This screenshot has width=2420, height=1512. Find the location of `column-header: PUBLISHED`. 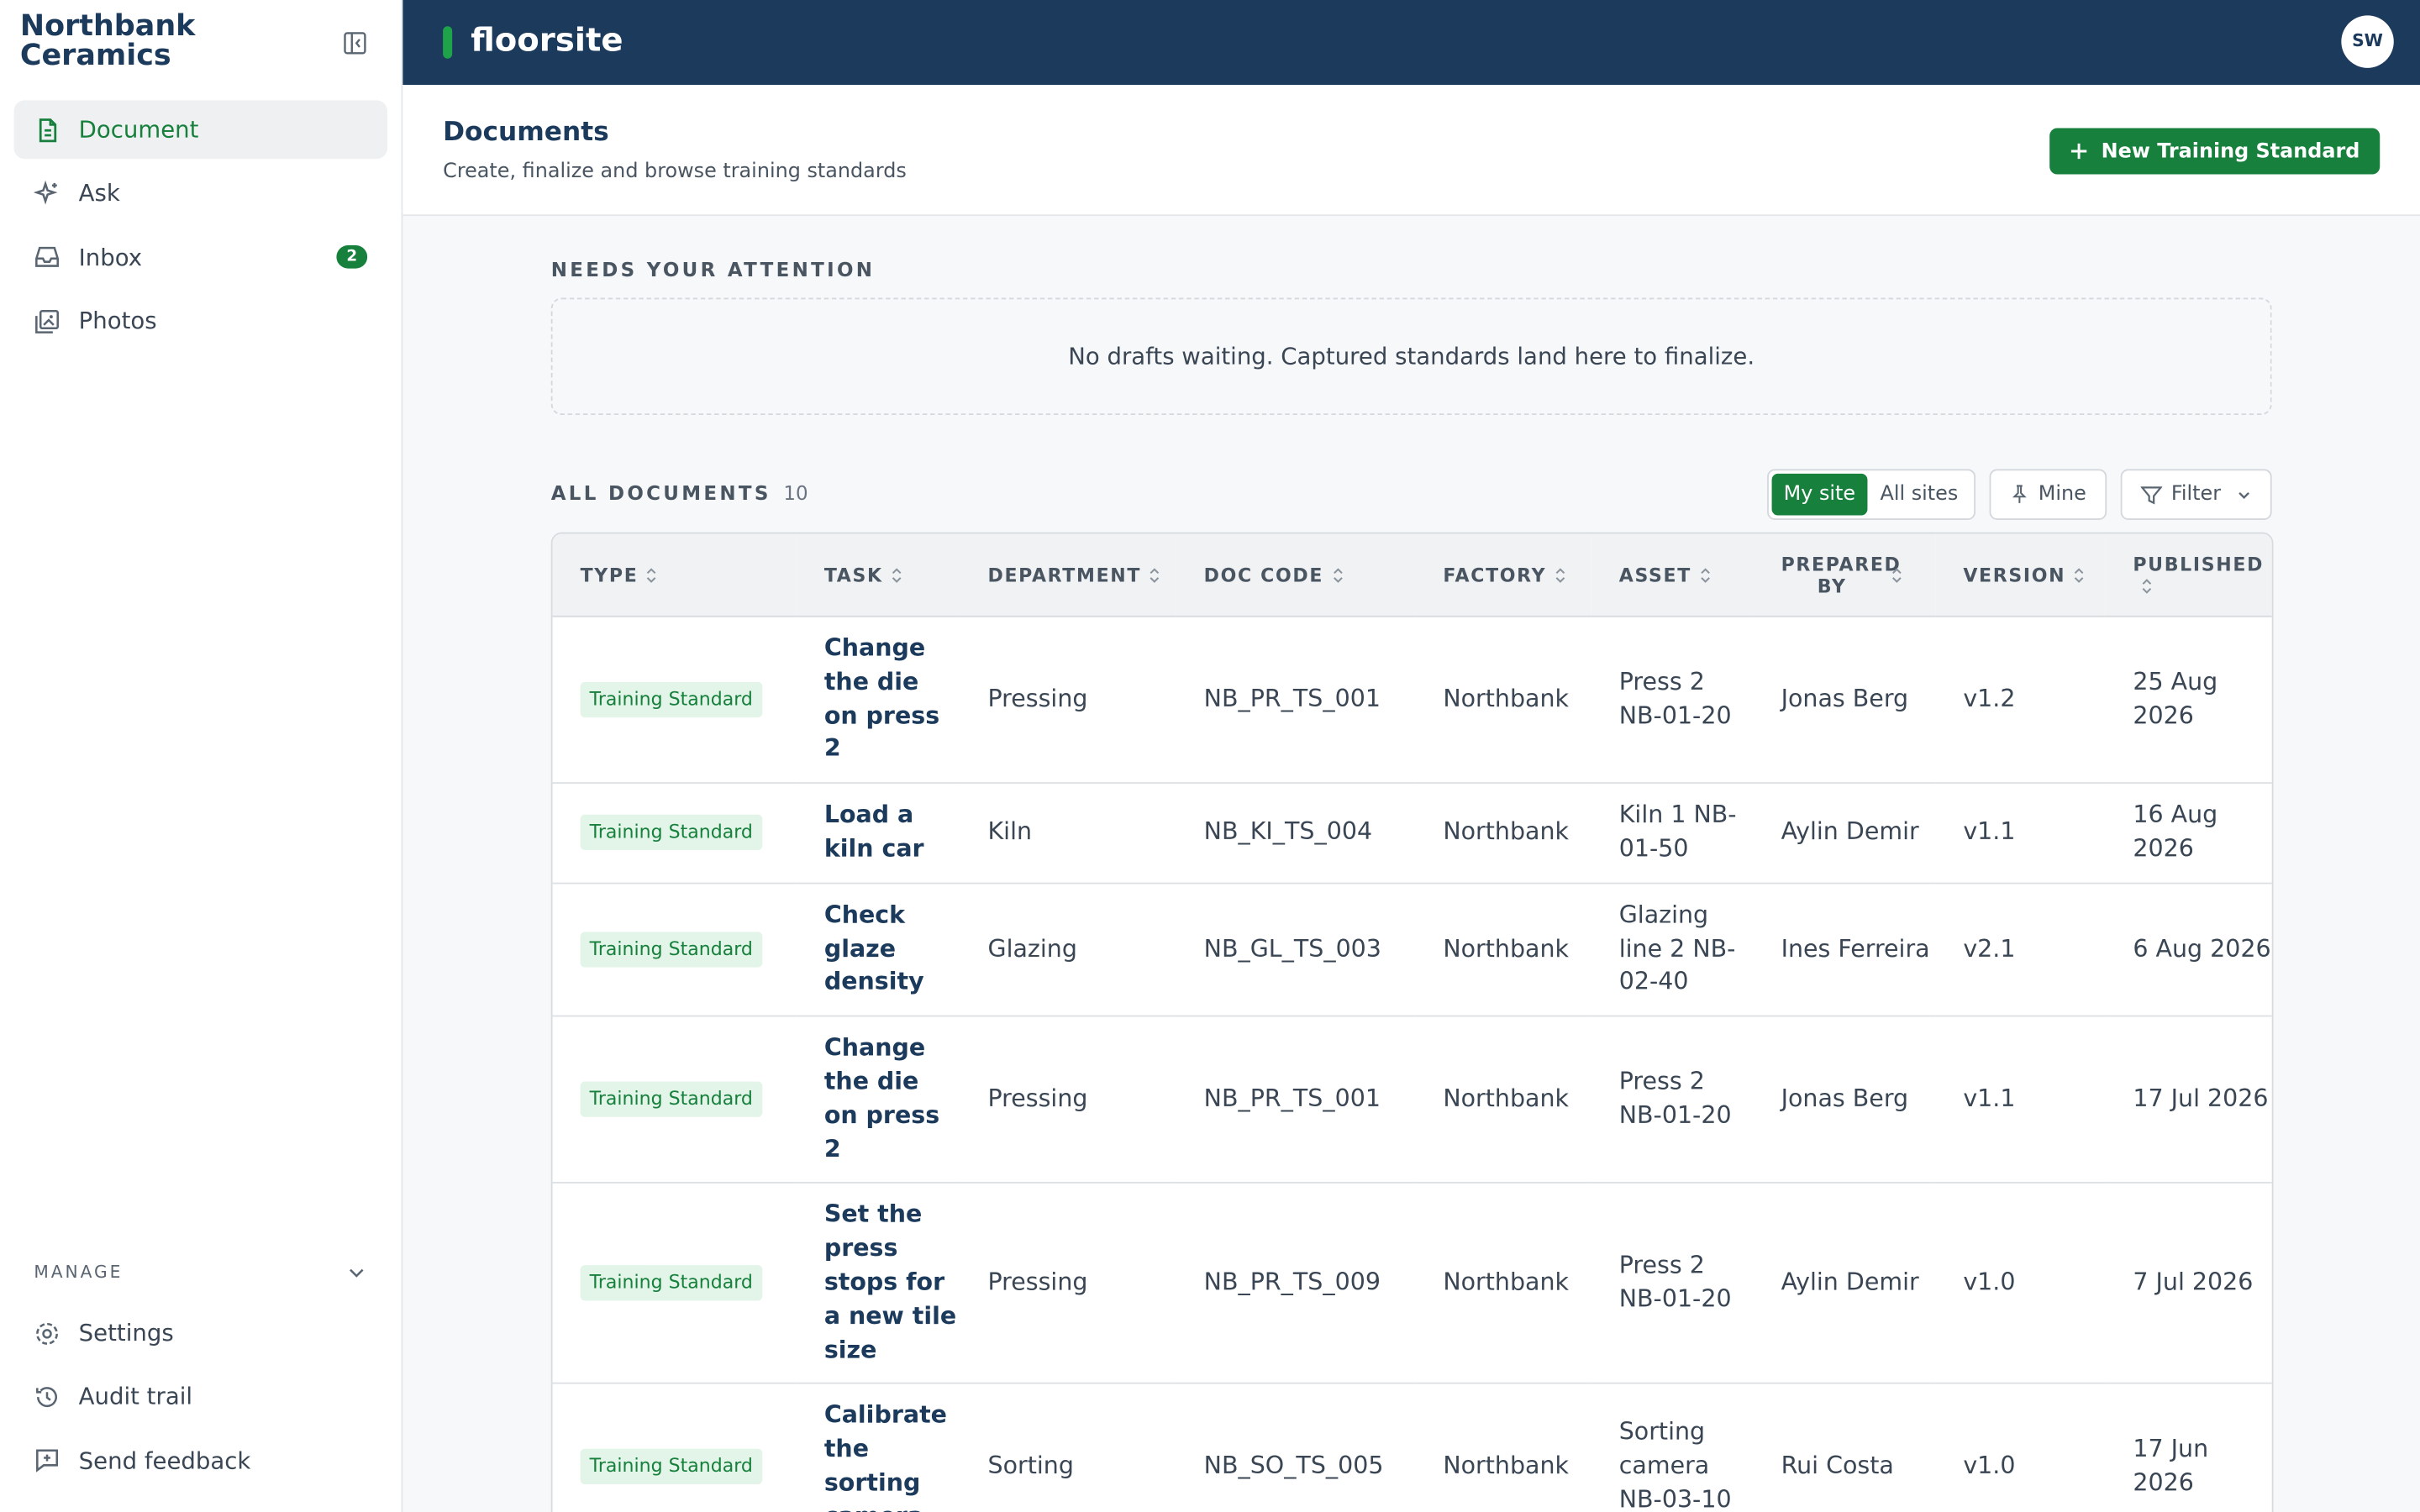

column-header: PUBLISHED is located at coordinates (2188, 575).